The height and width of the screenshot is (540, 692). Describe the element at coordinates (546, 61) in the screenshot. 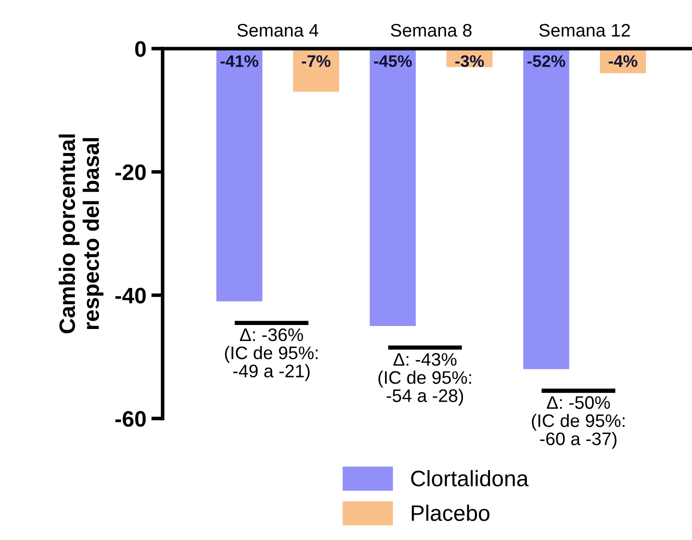

I see `data-label: -52%` at that location.